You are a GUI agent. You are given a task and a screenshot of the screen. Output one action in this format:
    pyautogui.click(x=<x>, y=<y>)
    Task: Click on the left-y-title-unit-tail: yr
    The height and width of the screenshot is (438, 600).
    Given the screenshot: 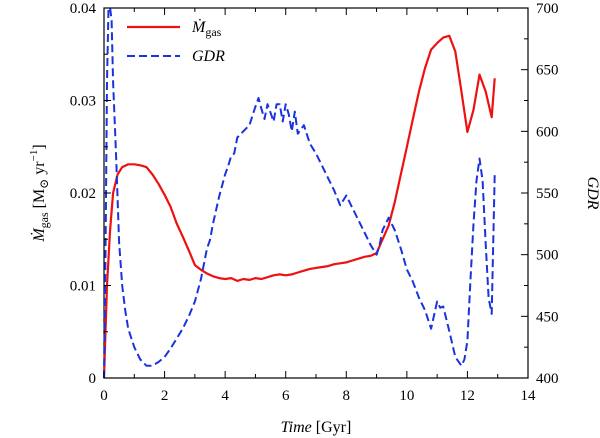 What is the action you would take?
    pyautogui.click(x=39, y=170)
    